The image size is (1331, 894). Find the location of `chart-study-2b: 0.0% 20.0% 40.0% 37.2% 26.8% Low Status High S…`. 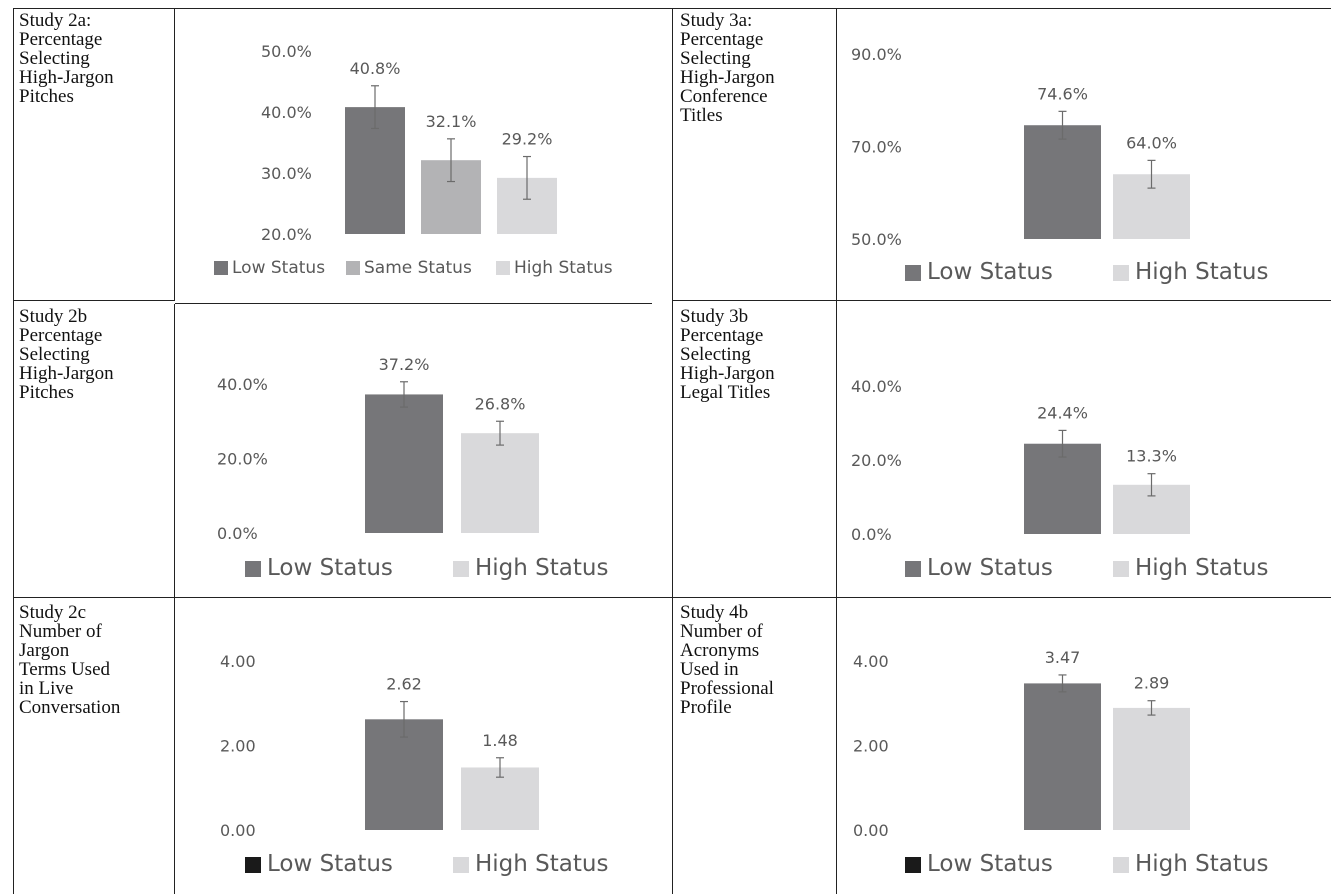

chart-study-2b: 0.0% 20.0% 40.0% 37.2% 26.8% Low Status High S… is located at coordinates (412, 468).